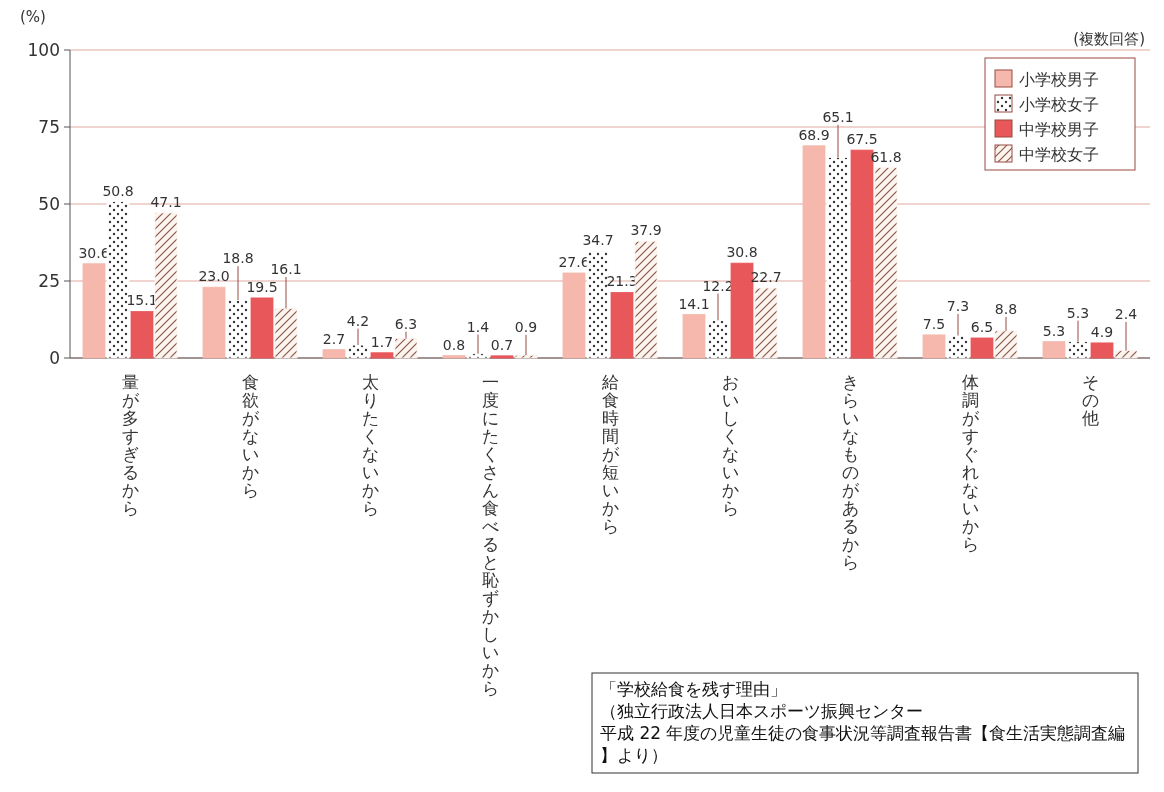 This screenshot has width=1164, height=792. I want to click on category-label: 一度にたくさん食べると恥ずかしいから, so click(490, 535).